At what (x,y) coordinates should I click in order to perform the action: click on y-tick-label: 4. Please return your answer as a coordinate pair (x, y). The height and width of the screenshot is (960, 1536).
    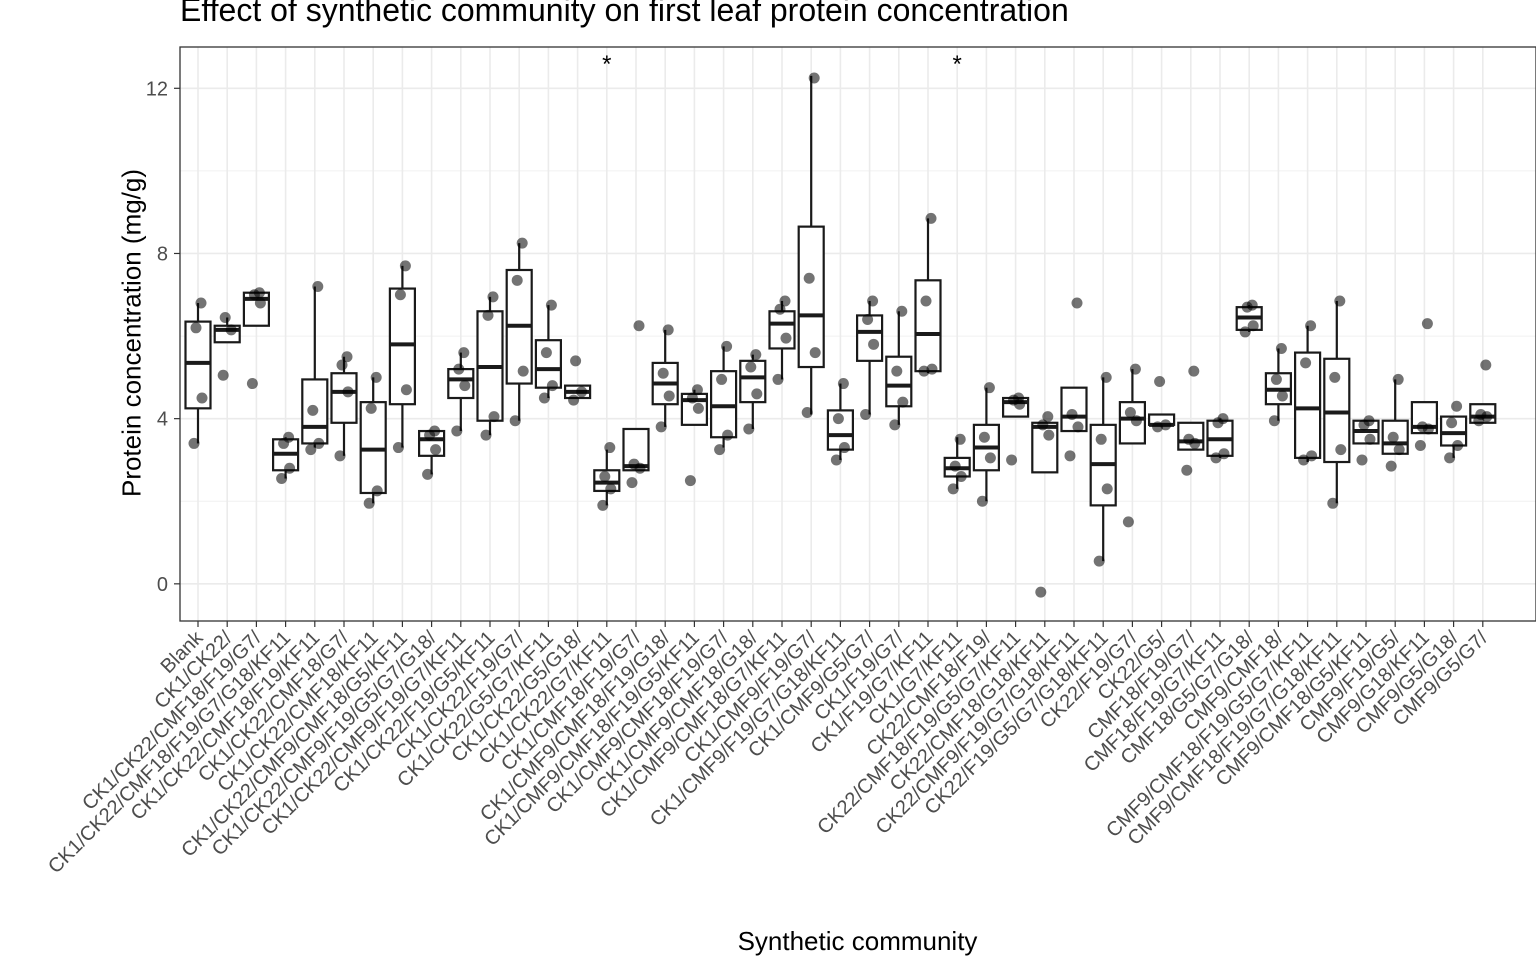
    Looking at the image, I should click on (162, 420).